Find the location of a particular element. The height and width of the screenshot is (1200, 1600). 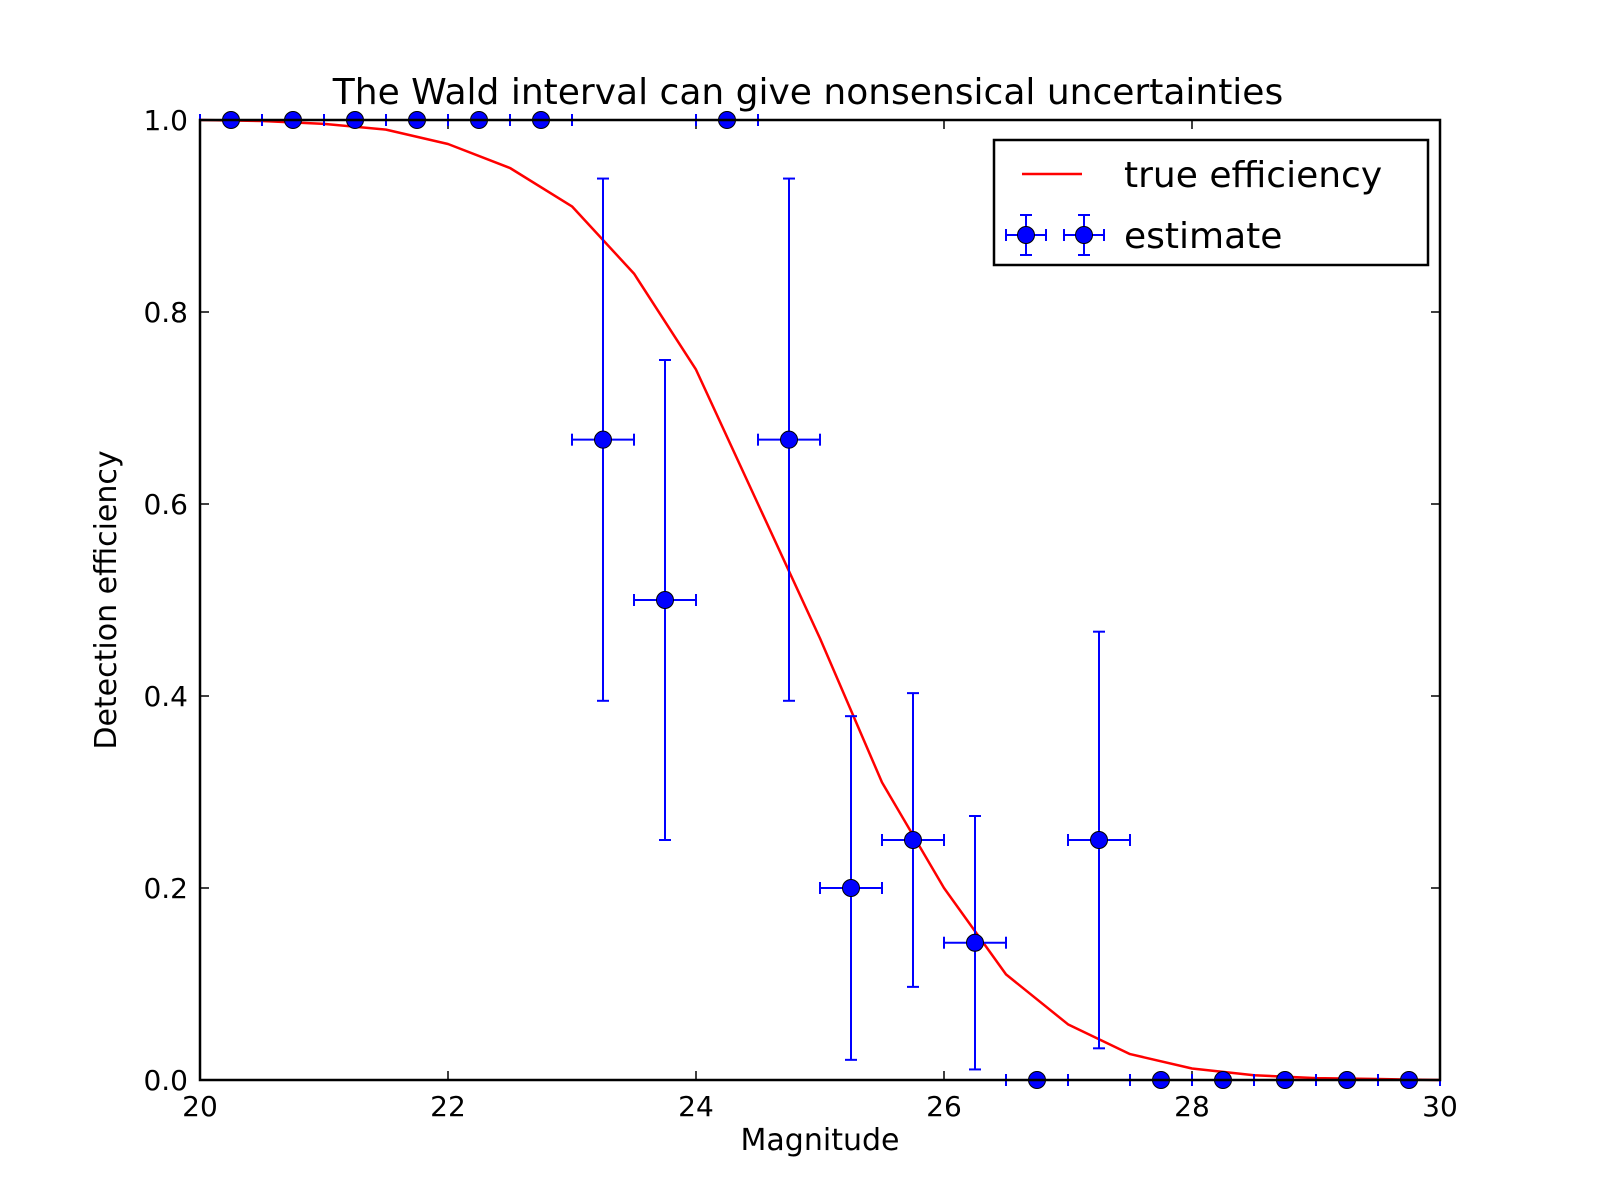

legend-box is located at coordinates (1211, 202).